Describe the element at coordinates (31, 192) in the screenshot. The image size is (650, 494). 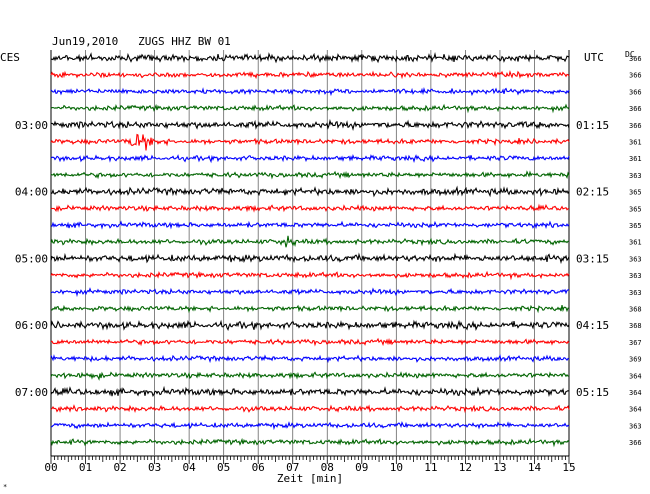
I see `left-time-label: 04:00` at that location.